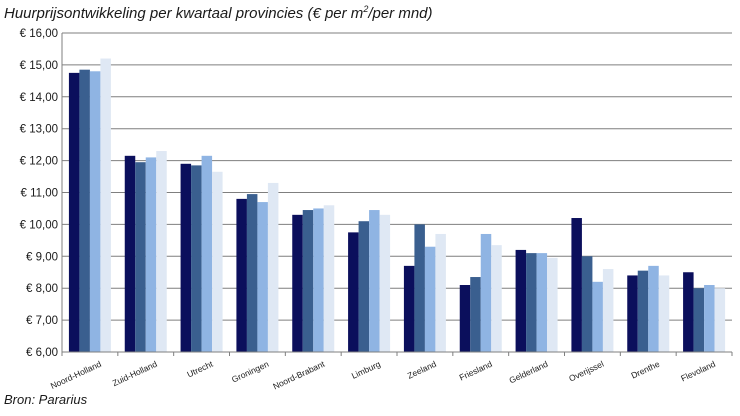  Describe the element at coordinates (366, 9) in the screenshot. I see `chart-title-superscript: 2` at that location.